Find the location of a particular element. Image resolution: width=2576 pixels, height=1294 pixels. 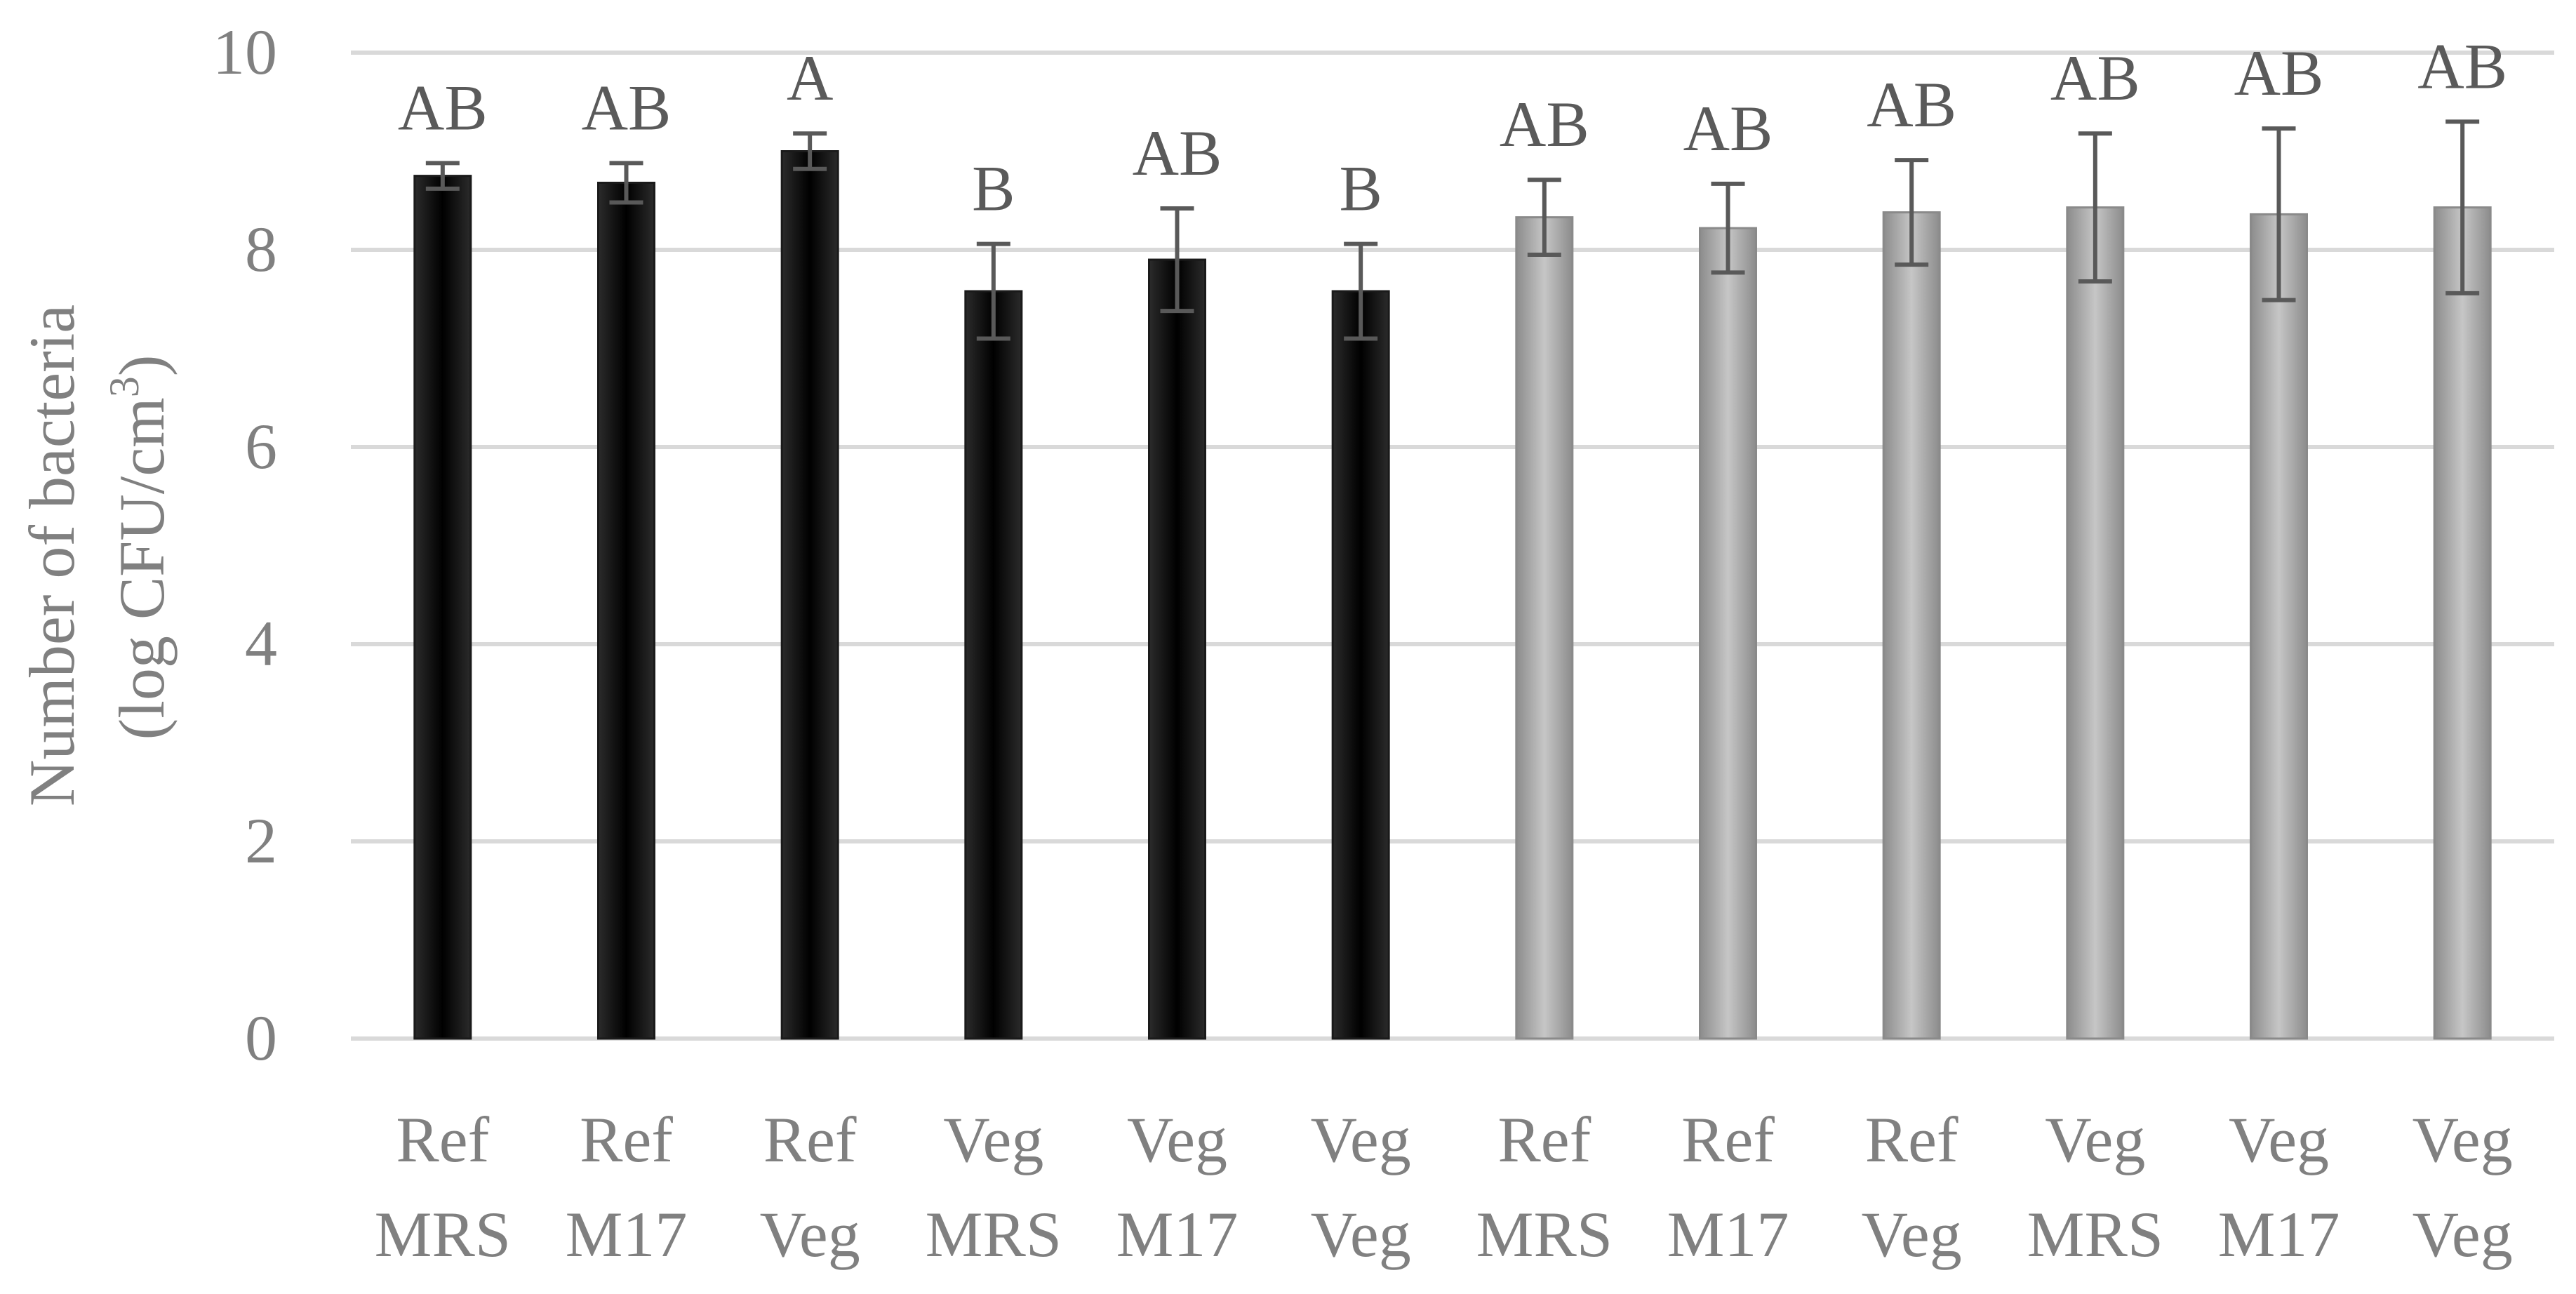

significance-letters: AB AB AB AB BAB AB AB AB AB AB is located at coordinates (1453, 127).